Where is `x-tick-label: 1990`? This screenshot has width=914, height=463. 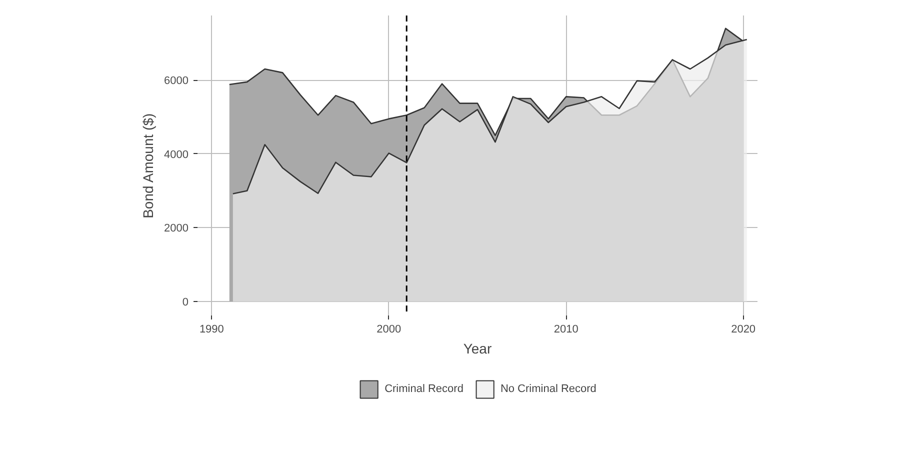 x-tick-label: 1990 is located at coordinates (211, 330).